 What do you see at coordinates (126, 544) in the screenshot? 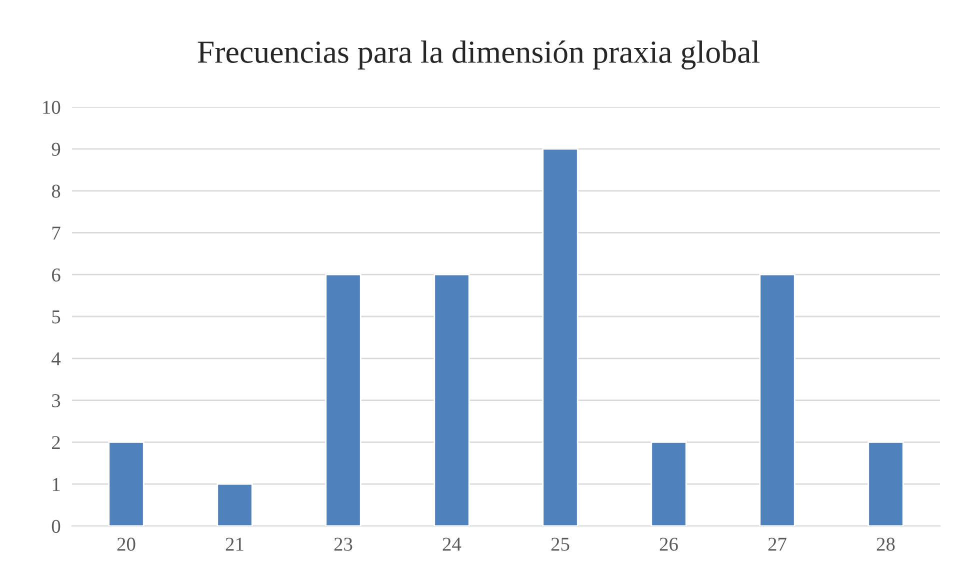
I see `x-tick-label: 20` at bounding box center [126, 544].